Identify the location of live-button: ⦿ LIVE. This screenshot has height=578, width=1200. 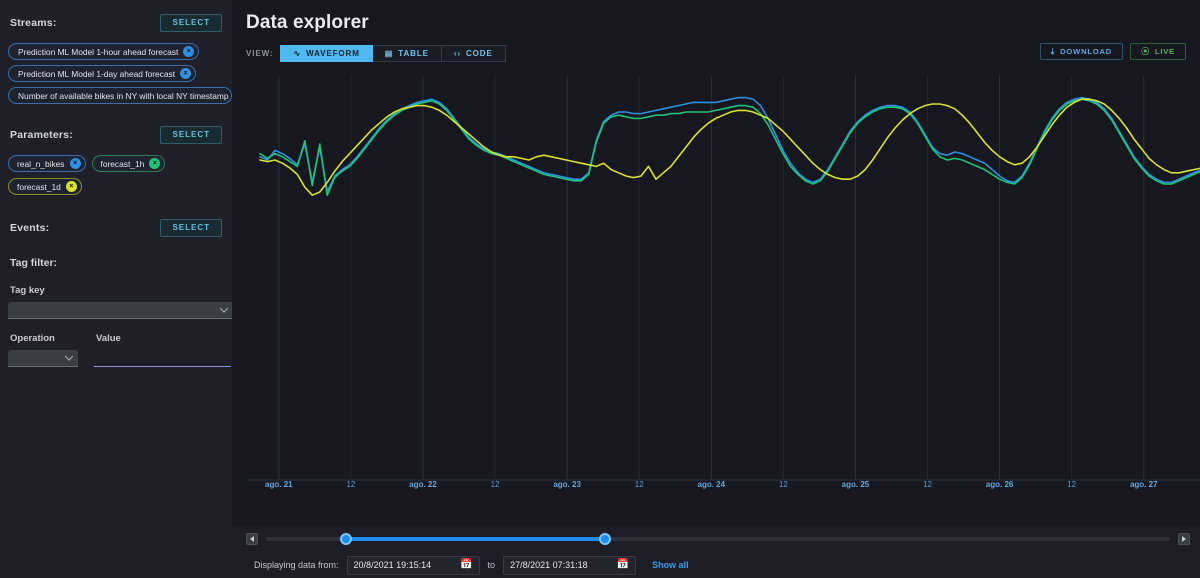
(1158, 51).